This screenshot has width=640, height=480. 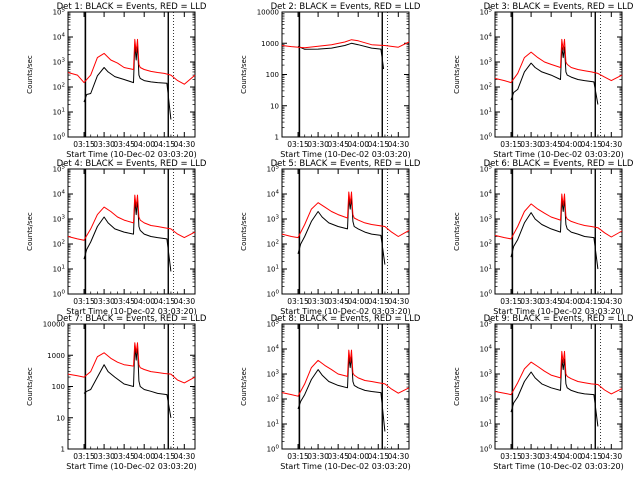 What do you see at coordinates (132, 7) in the screenshot?
I see `panel-title: Det 1: BLACK = Events, RED = LLD` at bounding box center [132, 7].